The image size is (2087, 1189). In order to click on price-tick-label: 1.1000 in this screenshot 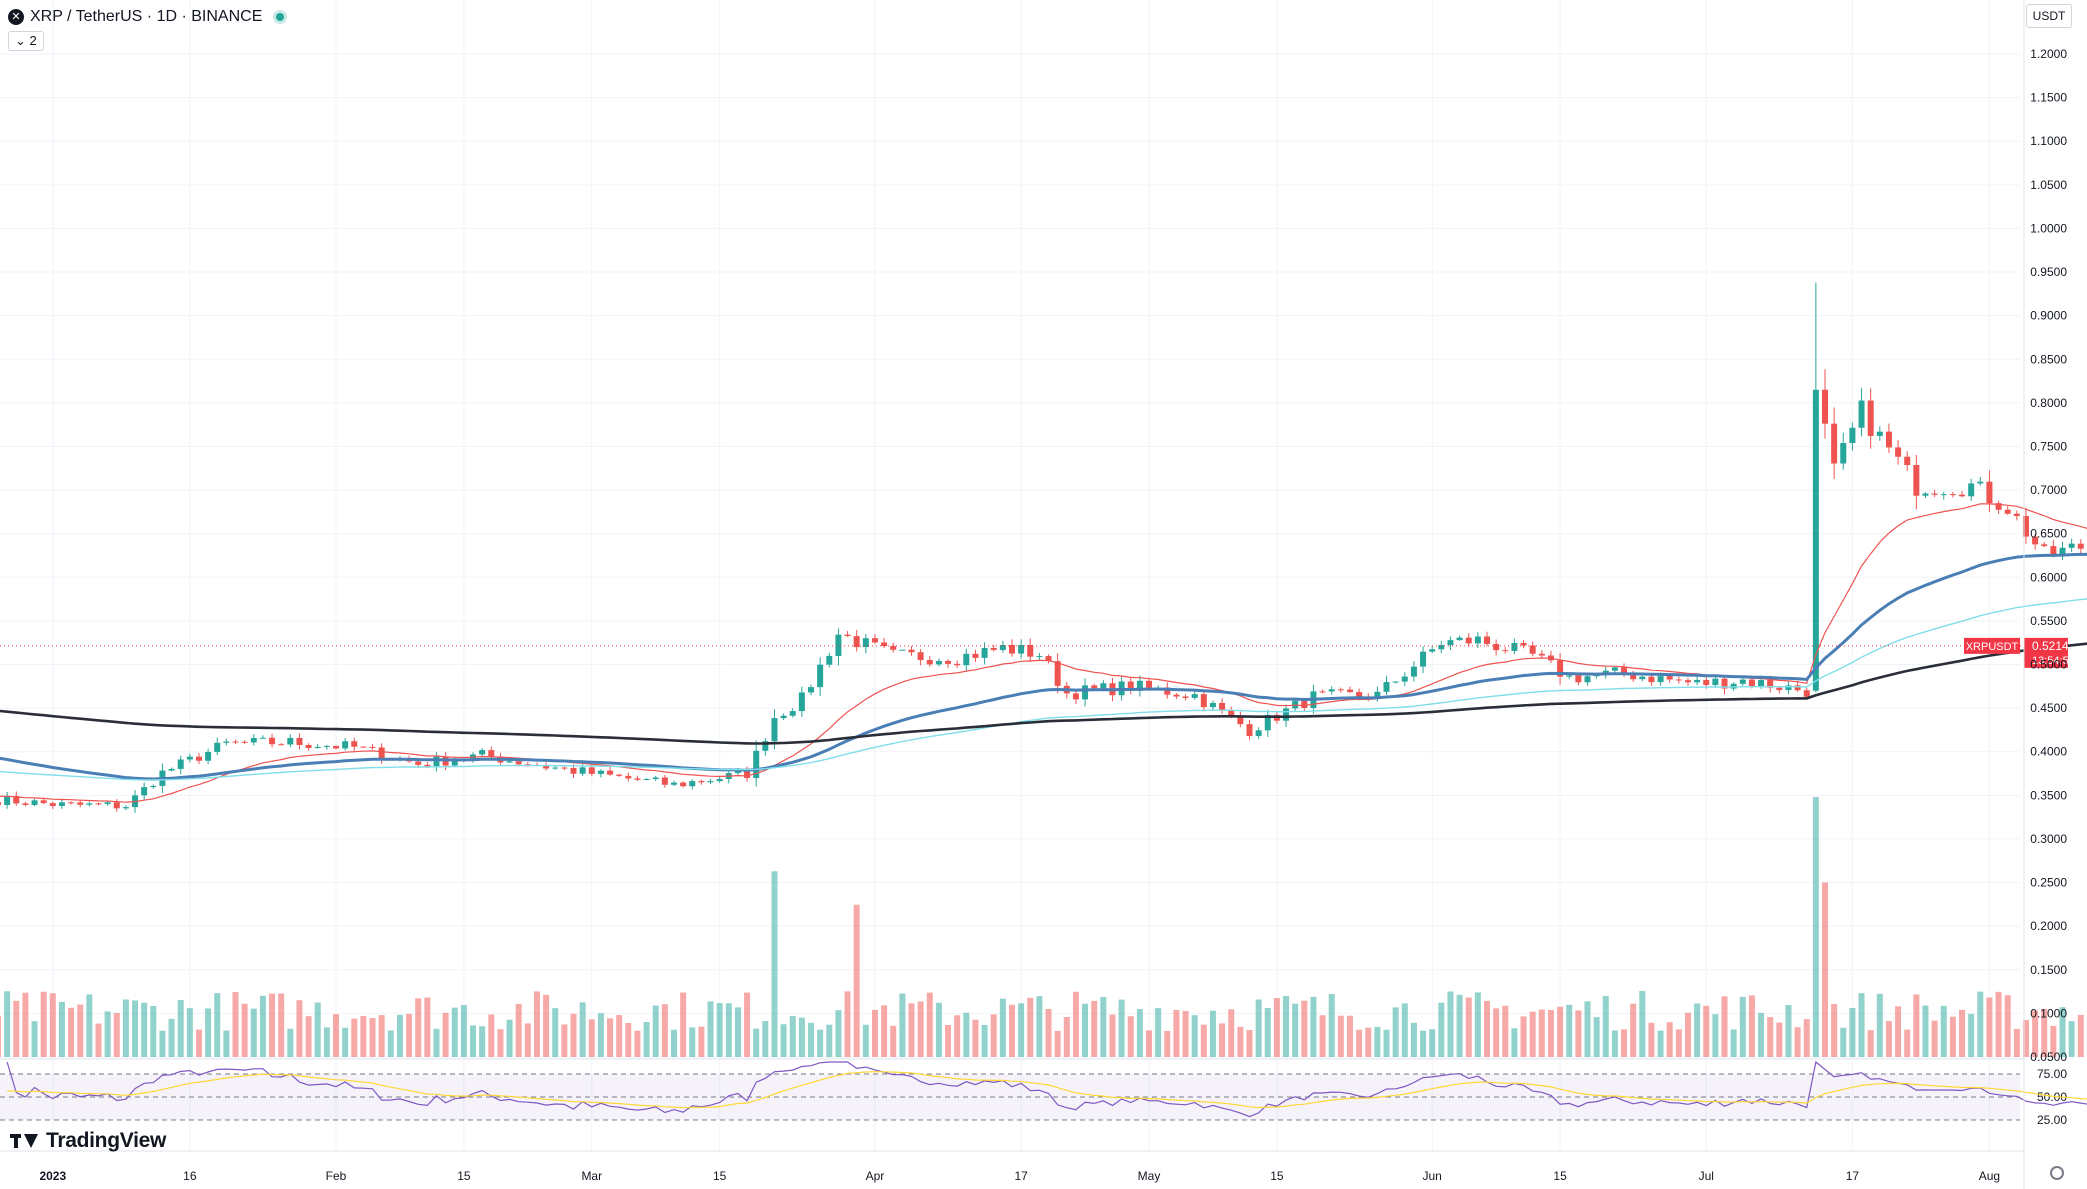, I will do `click(2048, 141)`.